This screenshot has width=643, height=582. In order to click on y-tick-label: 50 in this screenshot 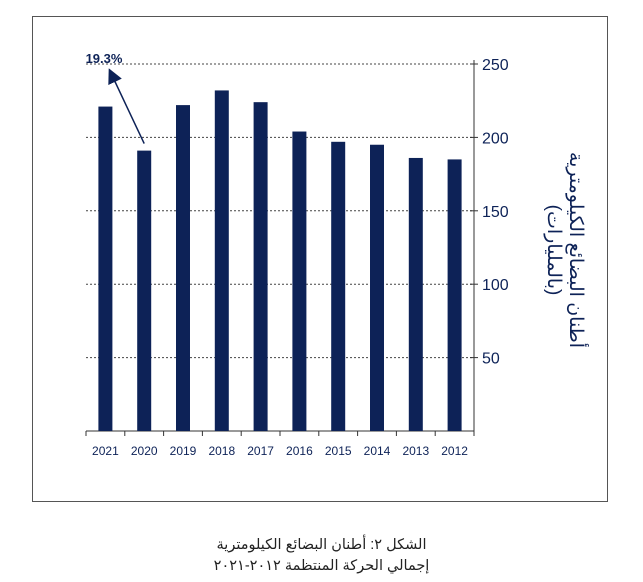, I will do `click(491, 359)`.